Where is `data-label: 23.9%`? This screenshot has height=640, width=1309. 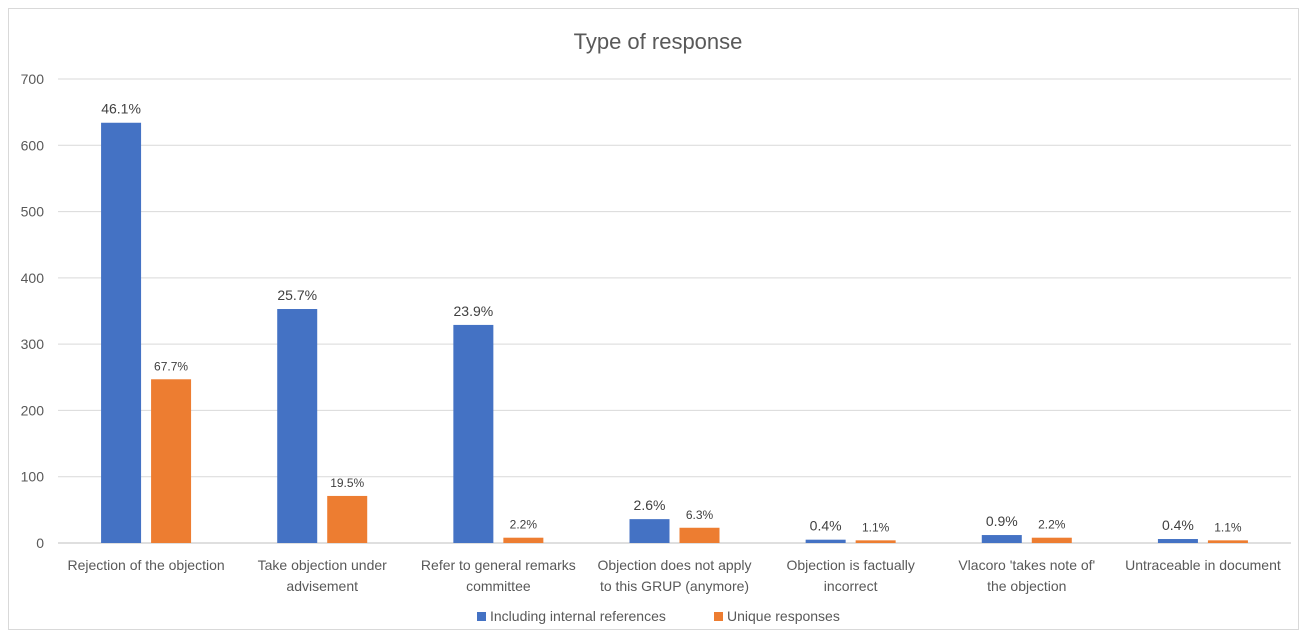
data-label: 23.9% is located at coordinates (474, 311).